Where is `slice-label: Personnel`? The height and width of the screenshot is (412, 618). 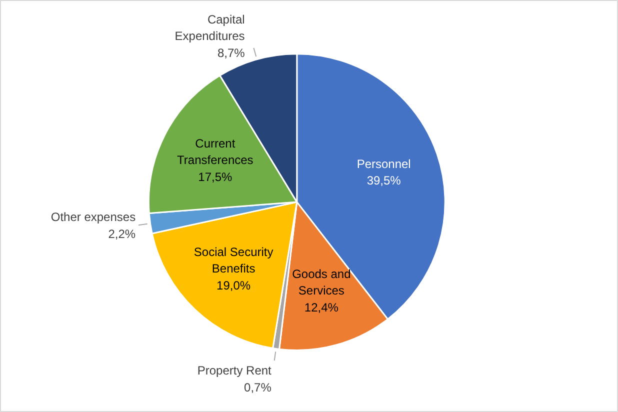 slice-label: Personnel is located at coordinates (383, 163).